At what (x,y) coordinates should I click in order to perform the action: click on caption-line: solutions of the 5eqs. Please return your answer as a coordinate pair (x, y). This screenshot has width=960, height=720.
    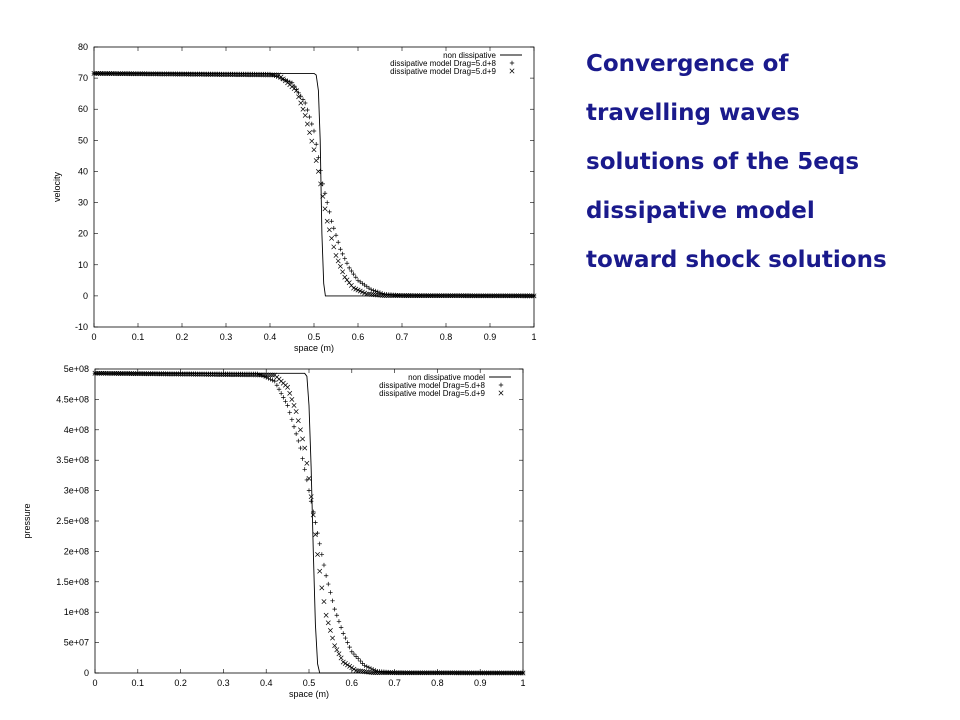
    Looking at the image, I should click on (723, 162).